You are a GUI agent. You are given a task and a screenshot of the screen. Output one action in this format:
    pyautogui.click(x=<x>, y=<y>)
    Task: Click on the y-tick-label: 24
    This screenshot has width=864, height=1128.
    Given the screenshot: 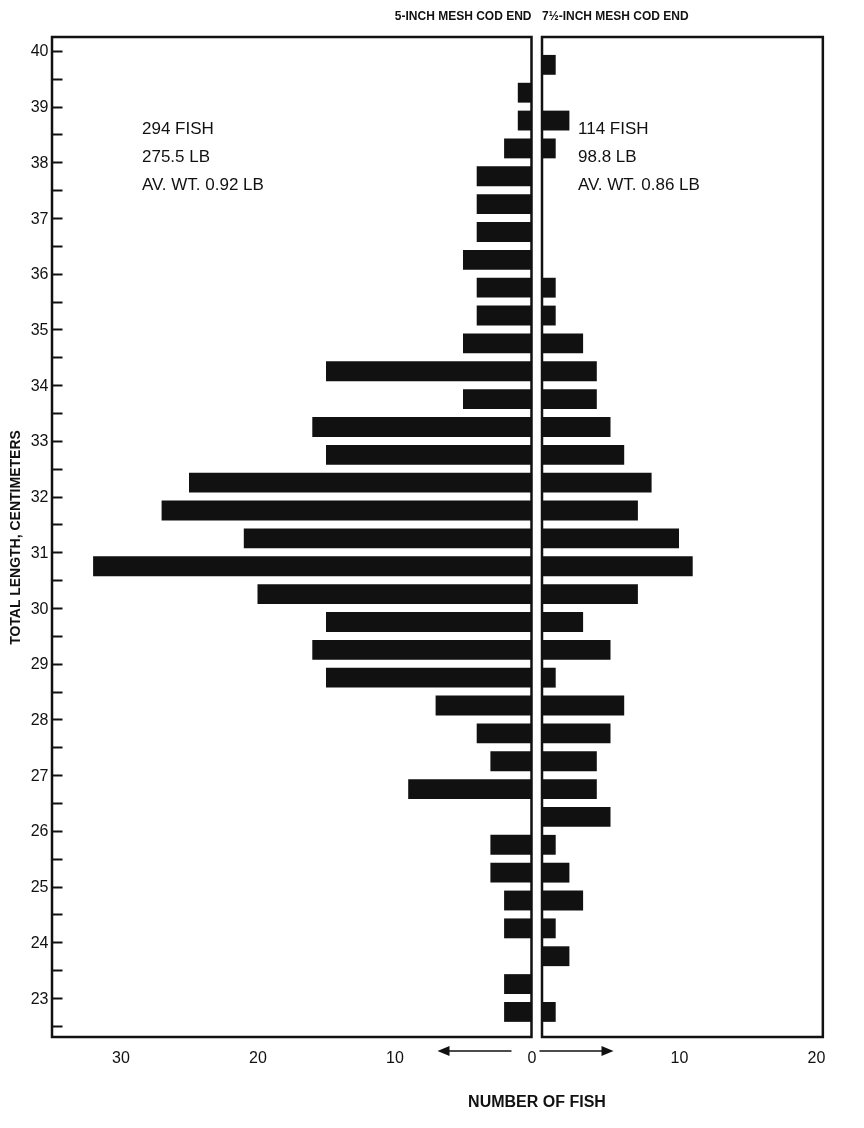 What is the action you would take?
    pyautogui.click(x=39, y=942)
    